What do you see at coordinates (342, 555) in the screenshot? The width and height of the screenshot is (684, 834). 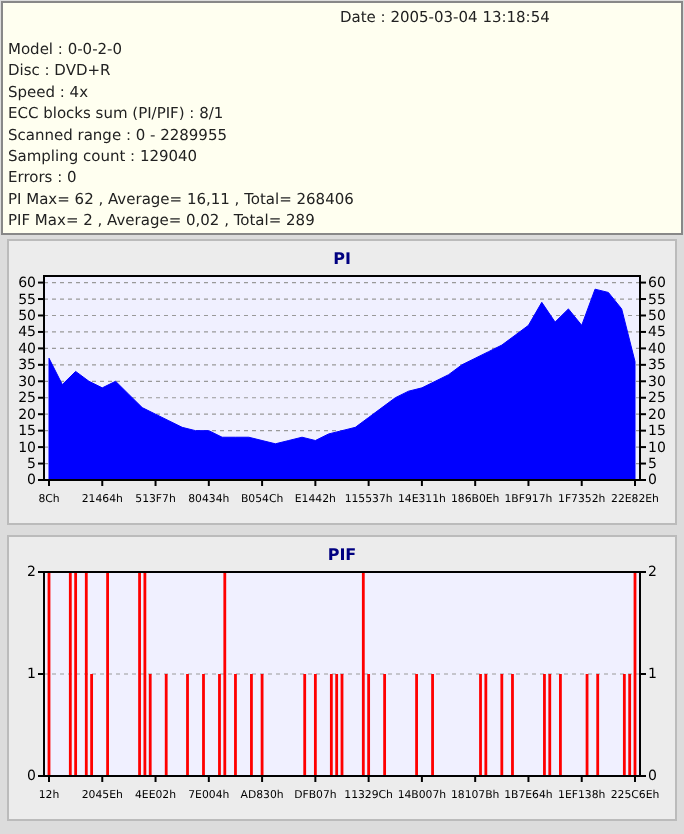 I see `chart-title: PIF` at bounding box center [342, 555].